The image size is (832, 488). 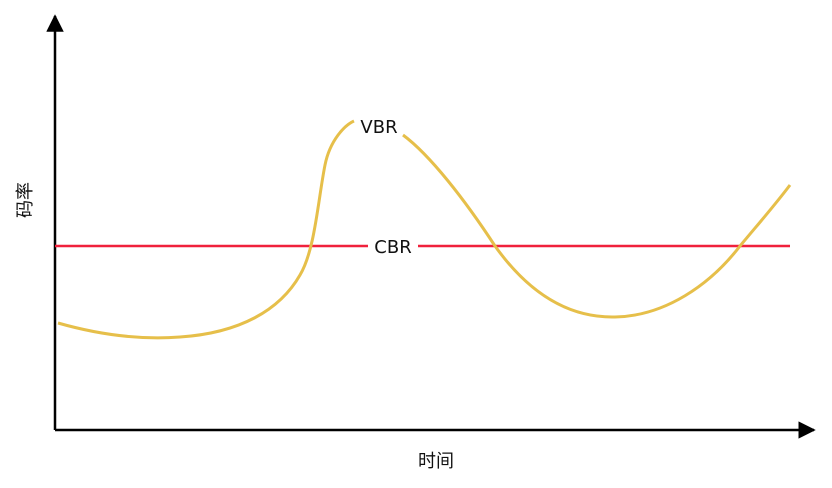 I want to click on x-axis-label: 时间, so click(x=436, y=461).